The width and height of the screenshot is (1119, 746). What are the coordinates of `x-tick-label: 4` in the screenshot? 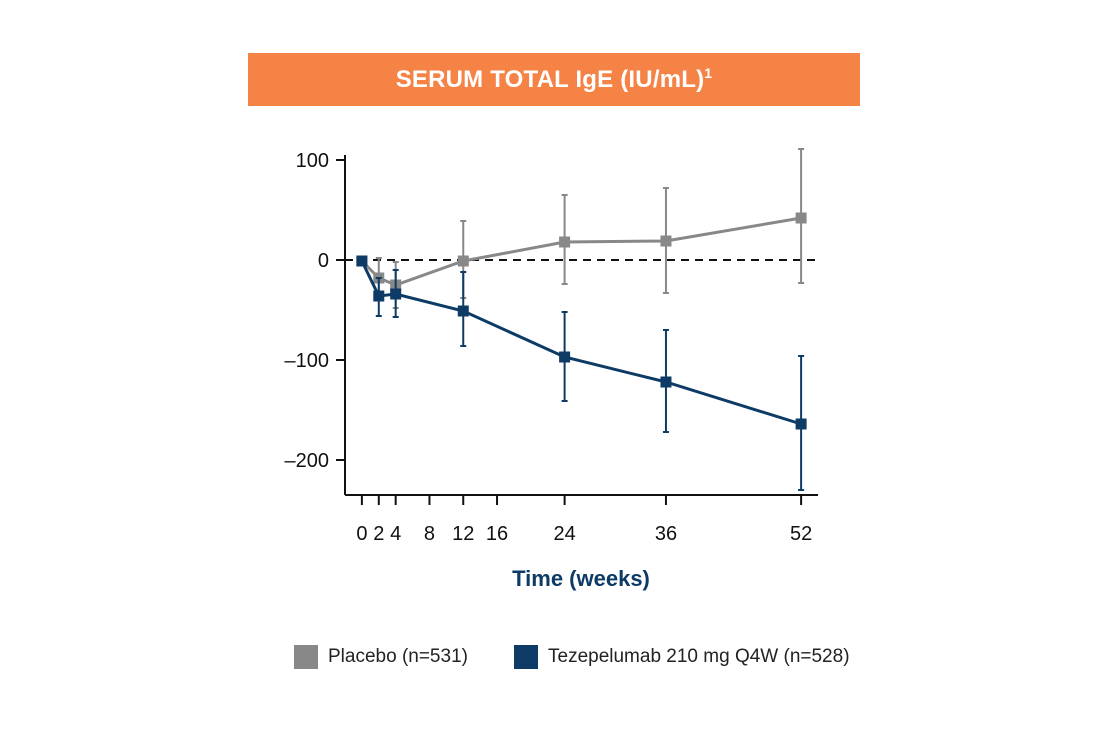 It's located at (395, 534).